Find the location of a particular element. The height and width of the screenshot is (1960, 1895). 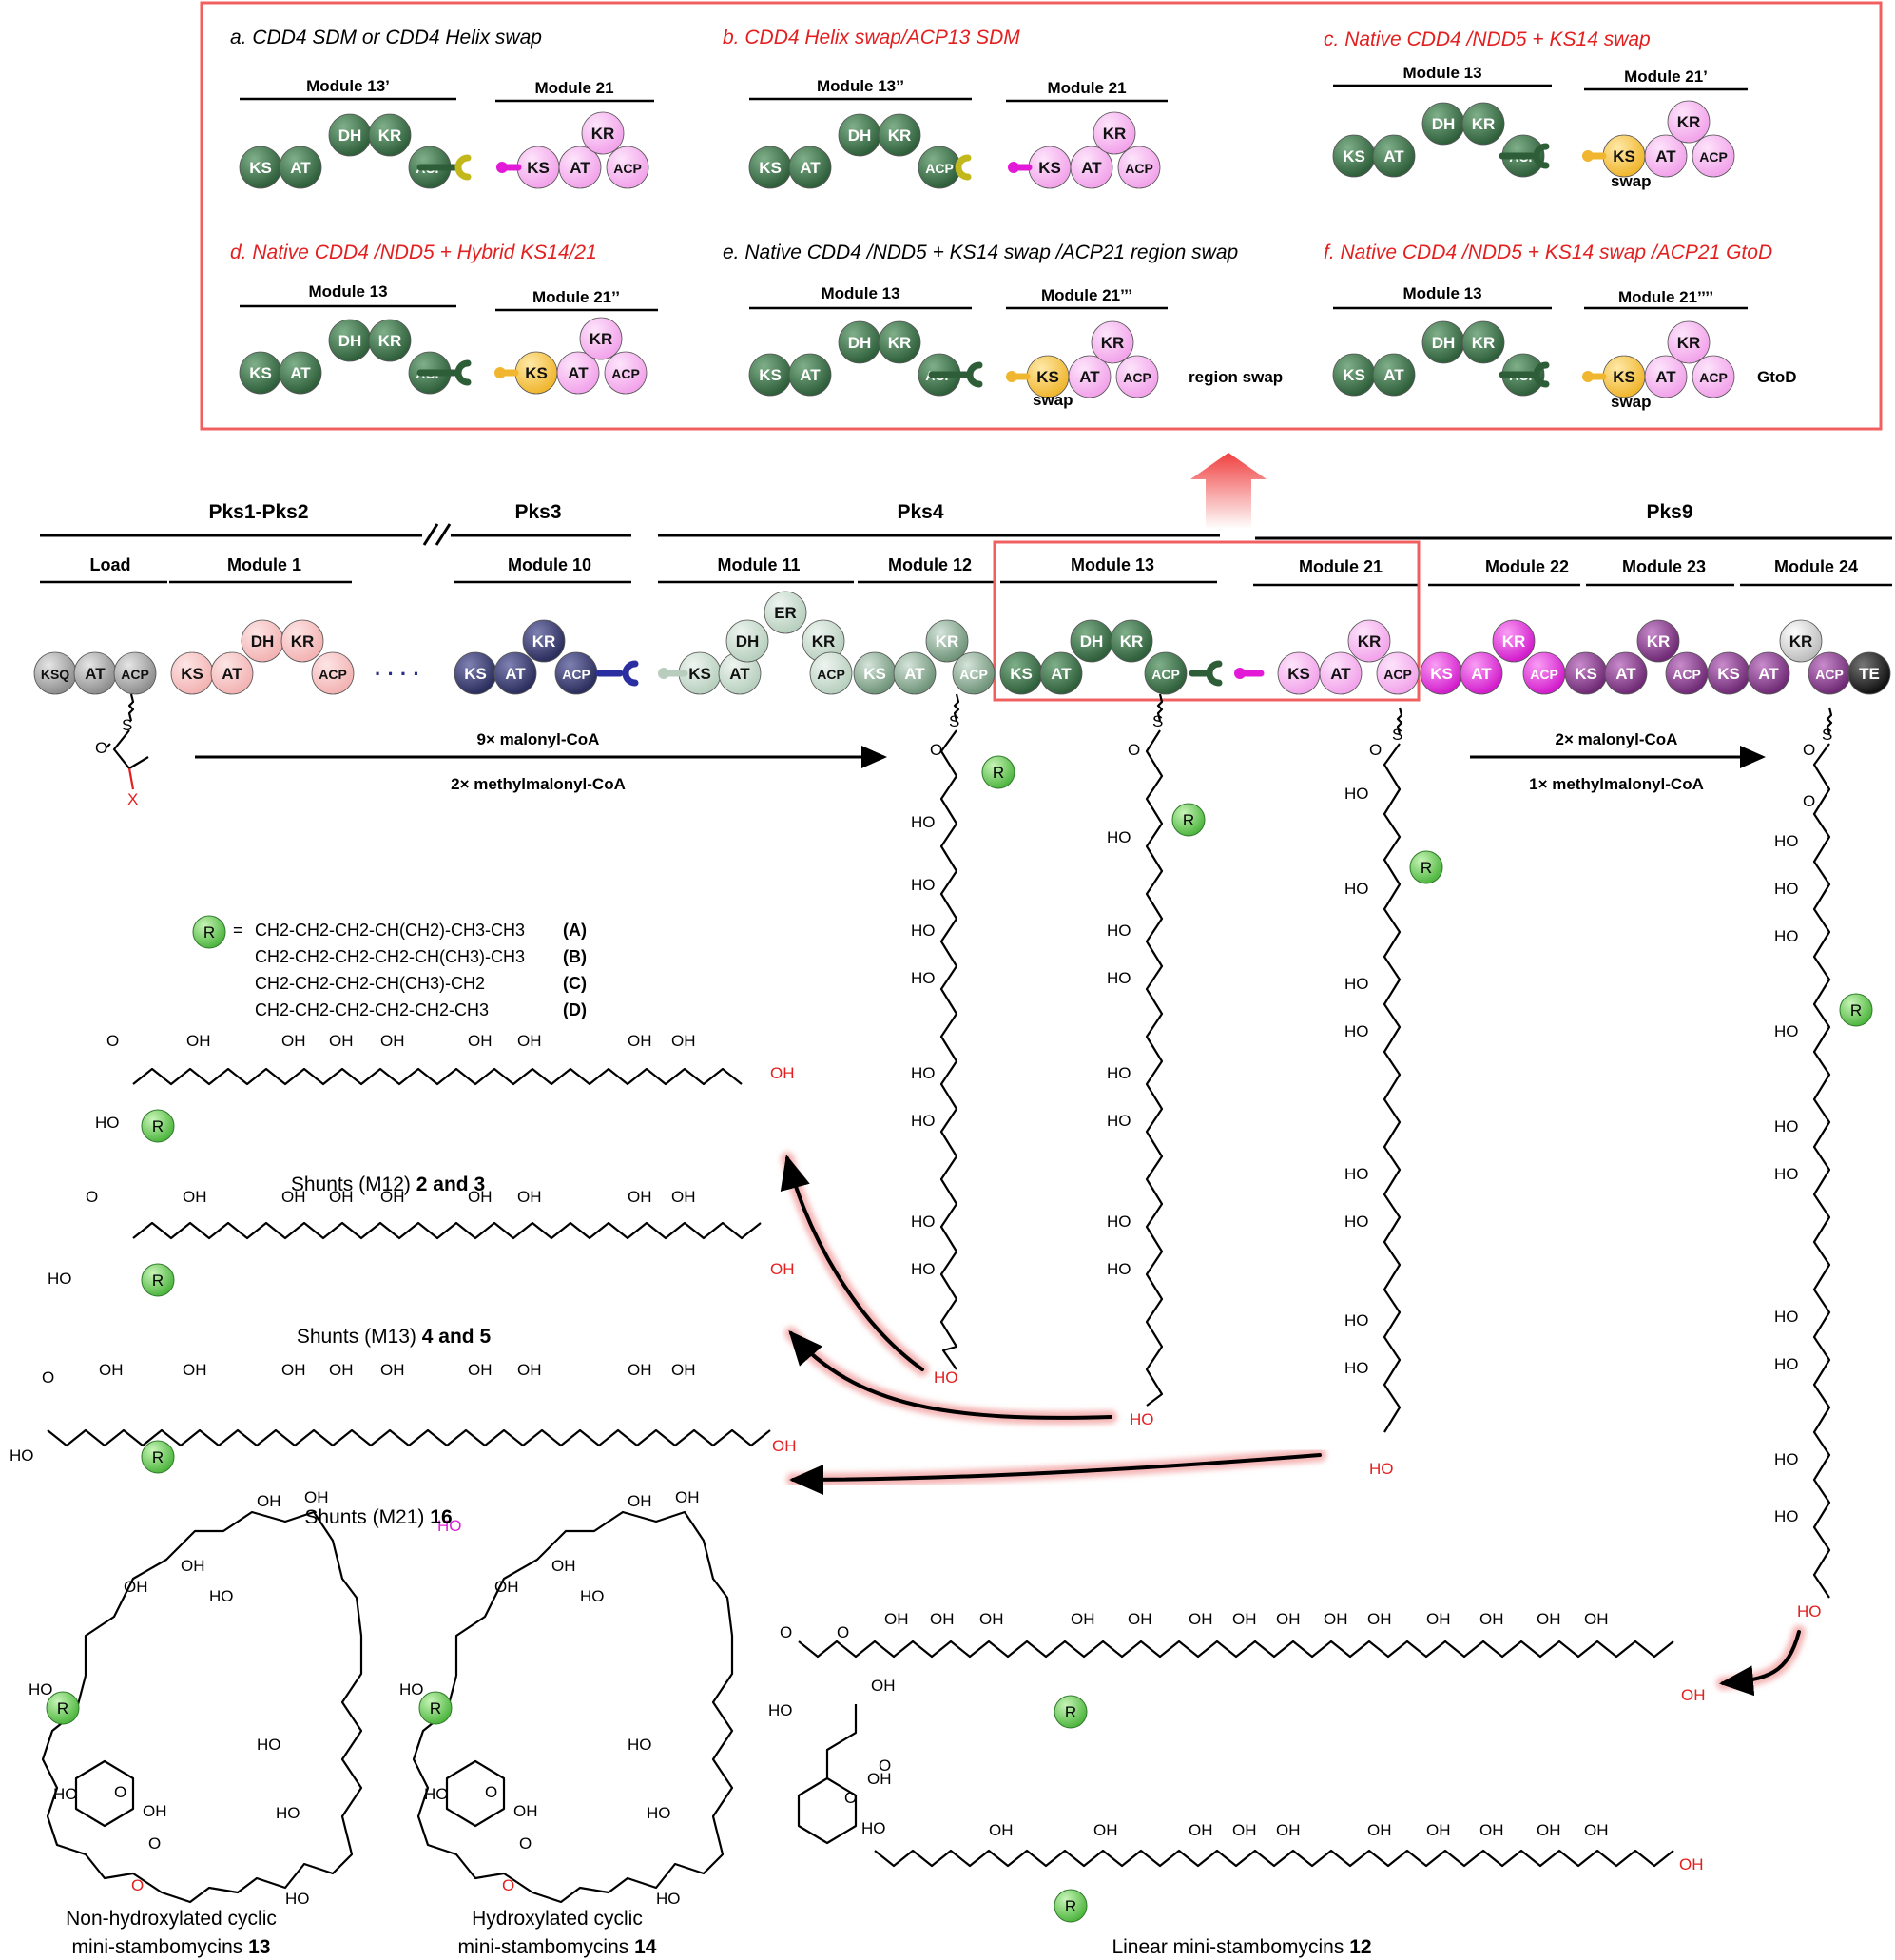

m21-ho-3: HO is located at coordinates (1356, 1031).